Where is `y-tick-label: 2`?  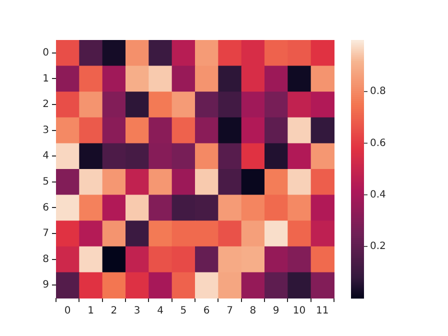
y-tick-label: 2 is located at coordinates (45, 104).